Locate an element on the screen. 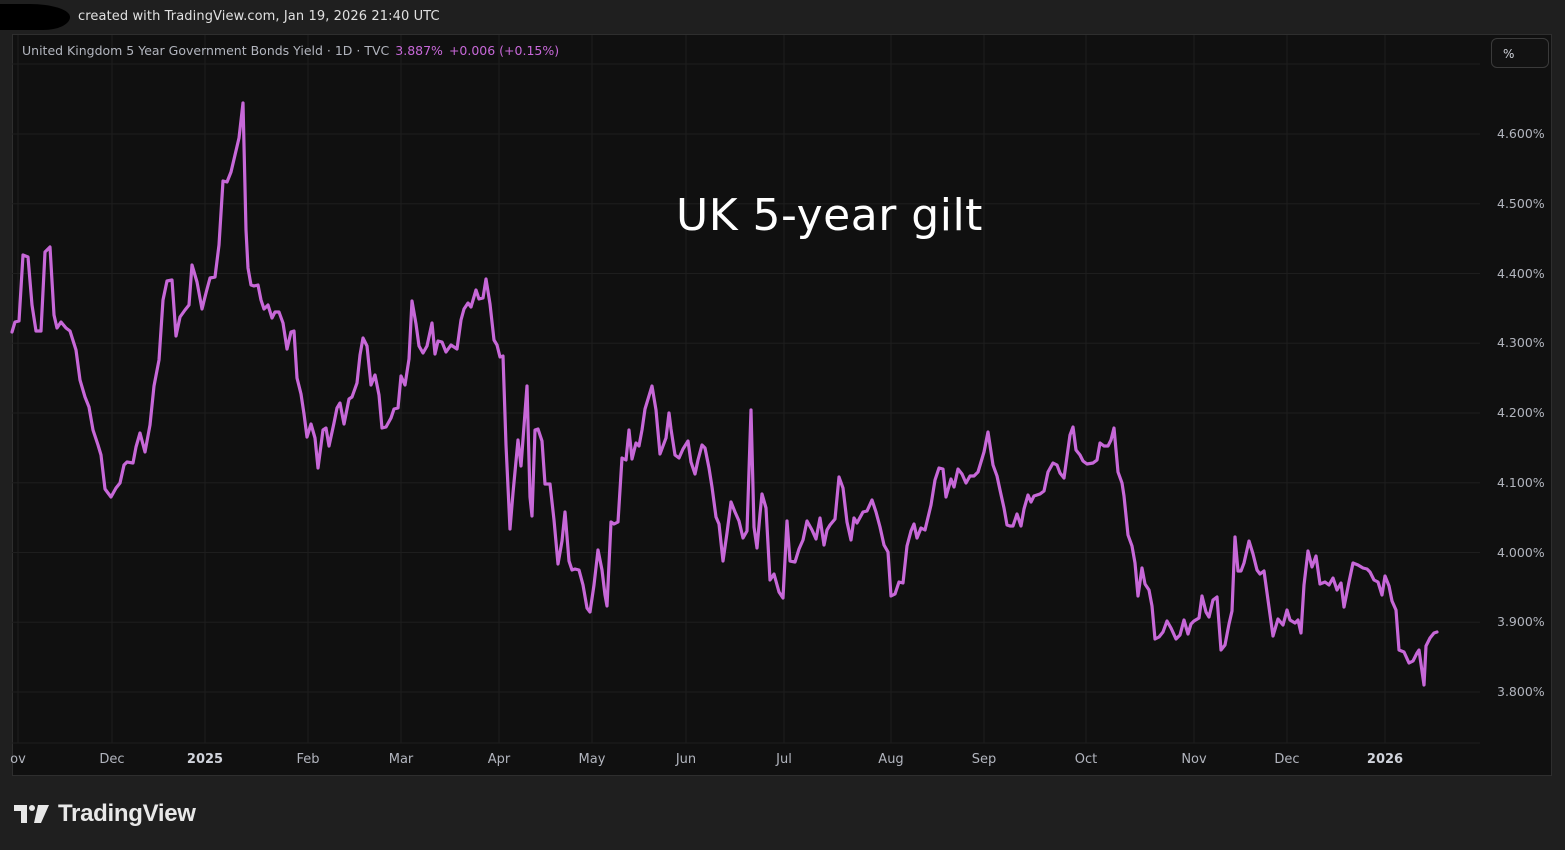 Image resolution: width=1565 pixels, height=850 pixels. last-value: 3.887% is located at coordinates (419, 50).